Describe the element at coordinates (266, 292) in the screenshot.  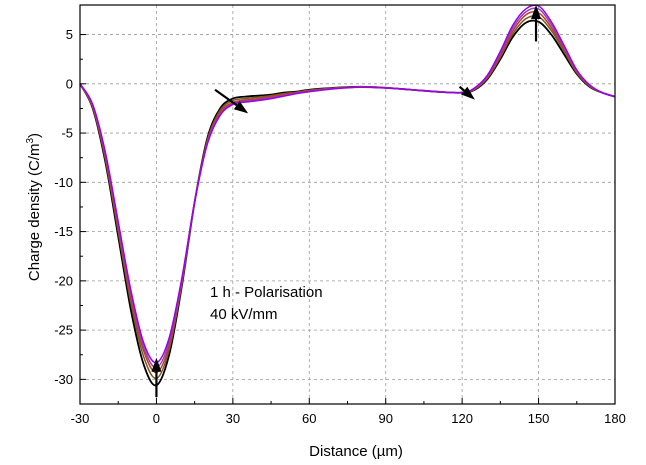
I see `annotation-line-1: 1 h - Polarisation` at that location.